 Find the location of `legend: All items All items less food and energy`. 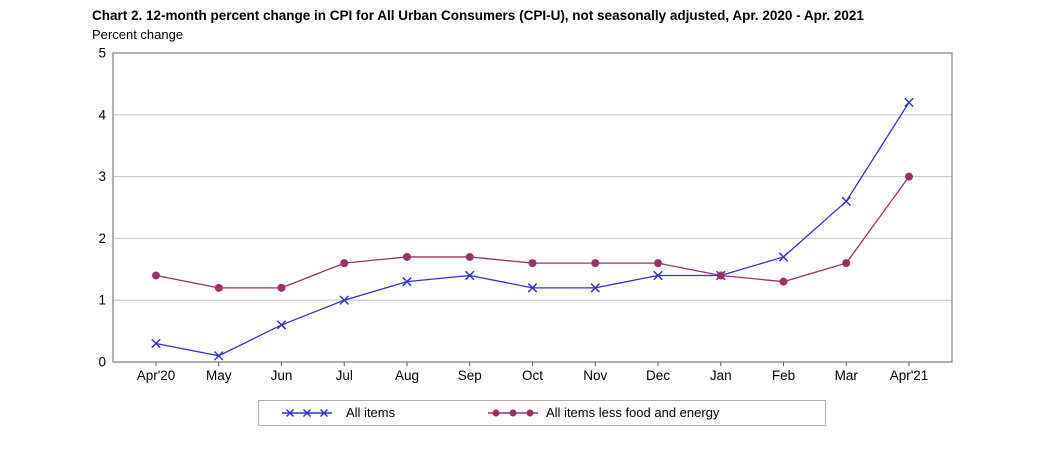

legend: All items All items less food and energy is located at coordinates (542, 413).